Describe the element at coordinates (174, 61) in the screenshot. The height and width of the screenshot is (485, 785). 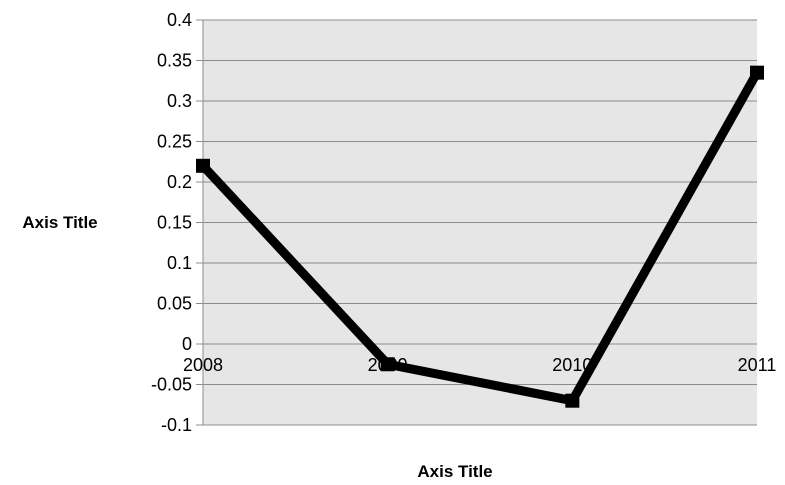
I see `y-tick-label: 0.35` at that location.